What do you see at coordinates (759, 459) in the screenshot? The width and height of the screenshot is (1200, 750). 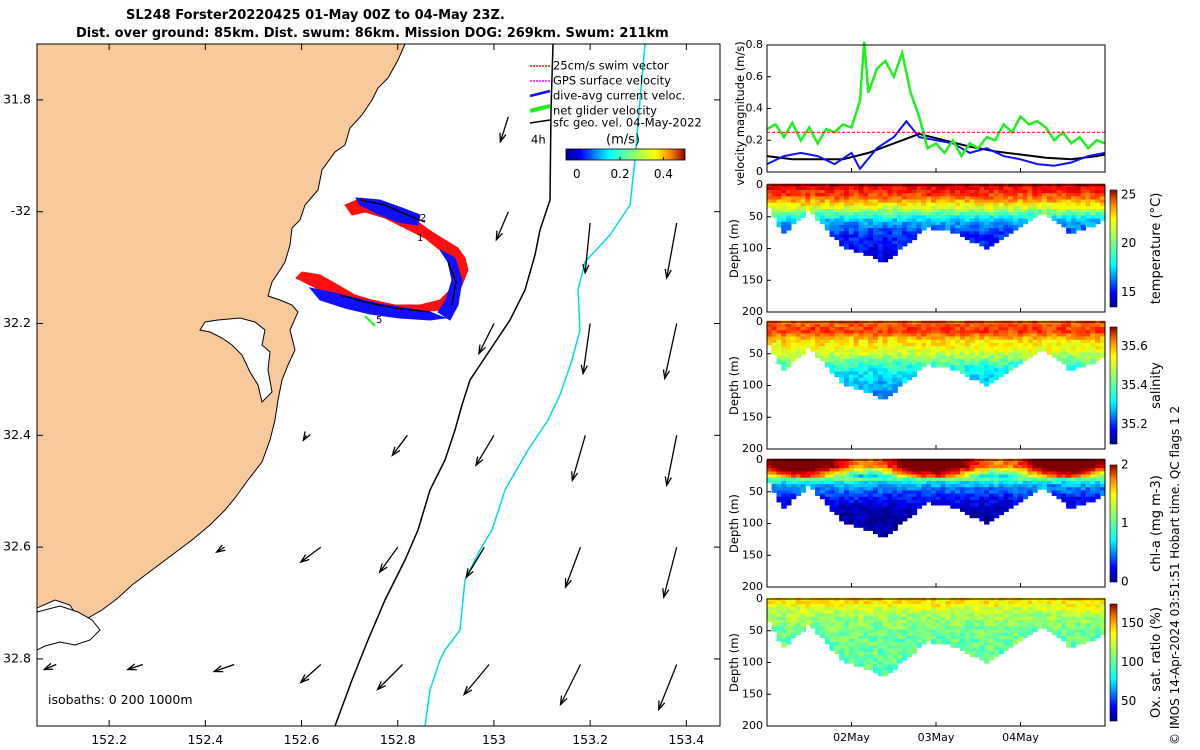 I see `section-ytick-label: 0` at bounding box center [759, 459].